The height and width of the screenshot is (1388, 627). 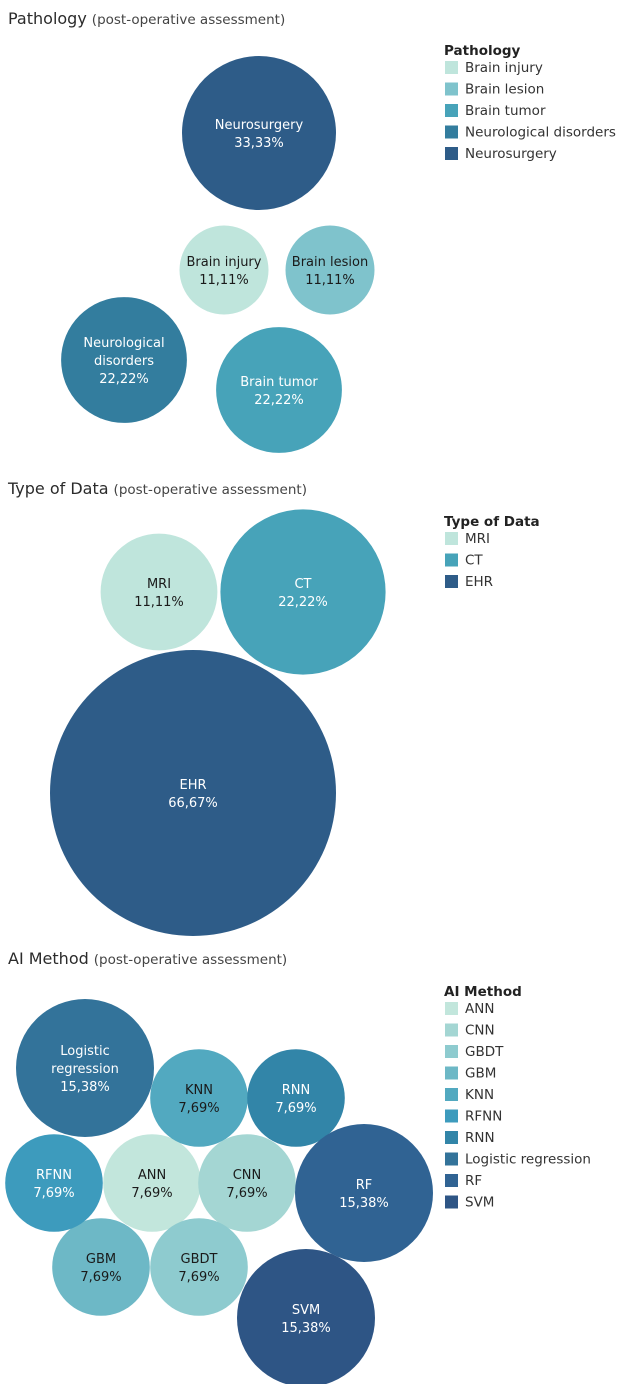 I want to click on bubble-neurosurgery: Neurosurgery 33,33%, so click(x=259, y=133).